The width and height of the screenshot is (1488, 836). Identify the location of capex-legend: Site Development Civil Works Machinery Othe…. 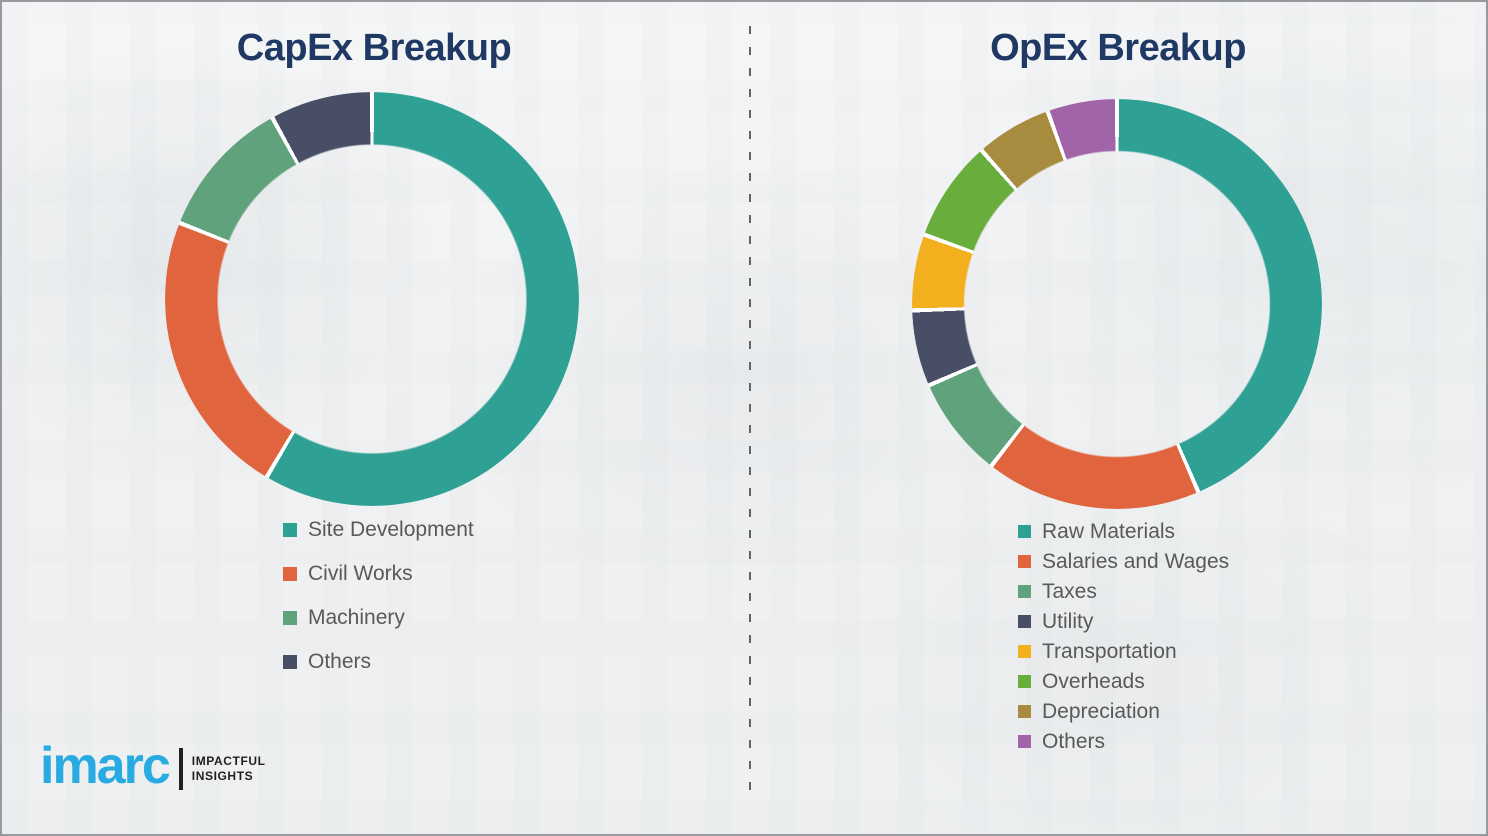
(378, 595).